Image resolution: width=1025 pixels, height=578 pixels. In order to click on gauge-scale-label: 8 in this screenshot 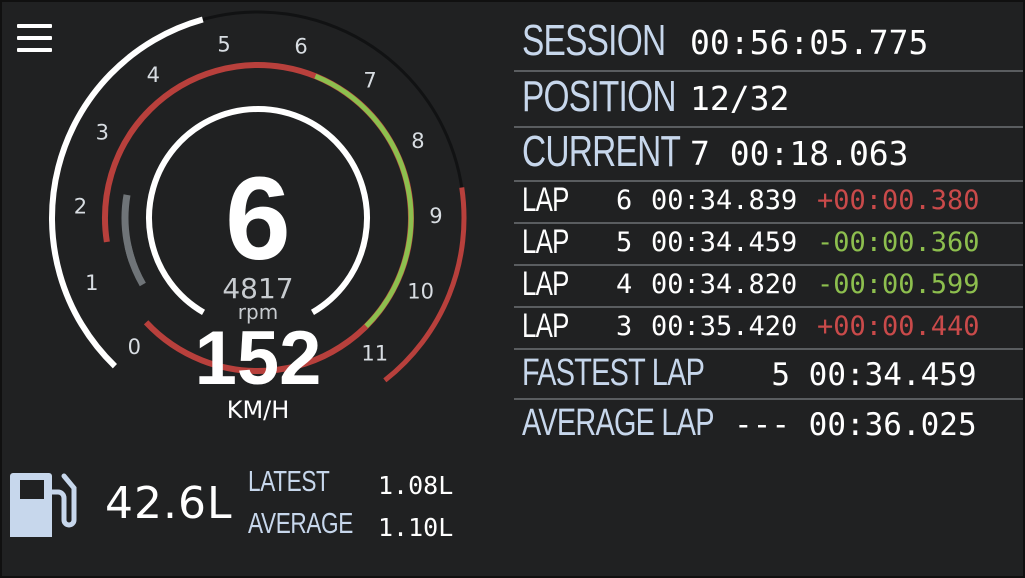, I will do `click(417, 141)`.